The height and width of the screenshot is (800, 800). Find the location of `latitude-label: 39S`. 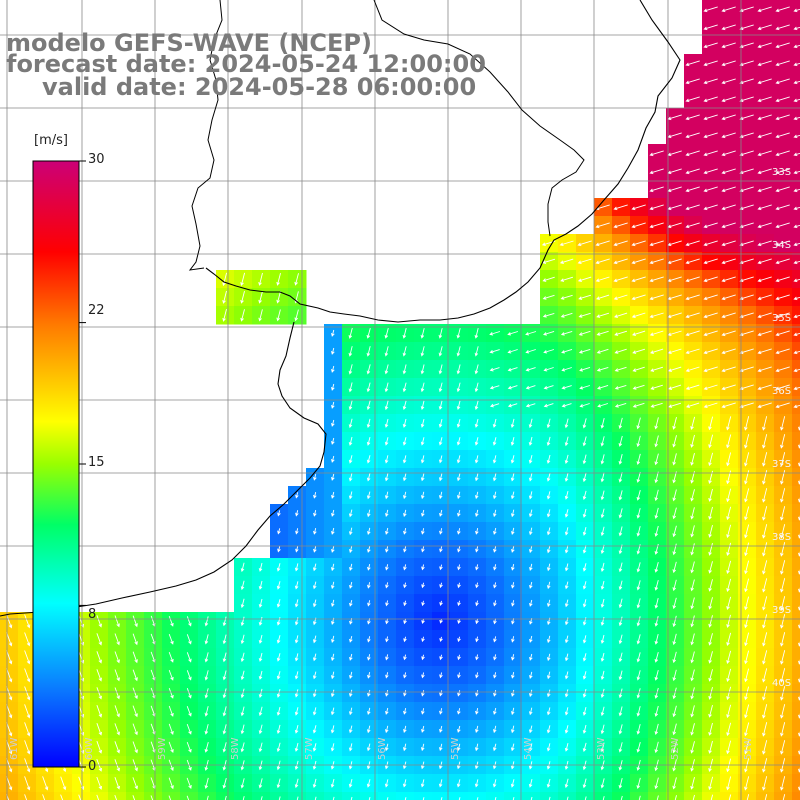

latitude-label: 39S is located at coordinates (781, 610).